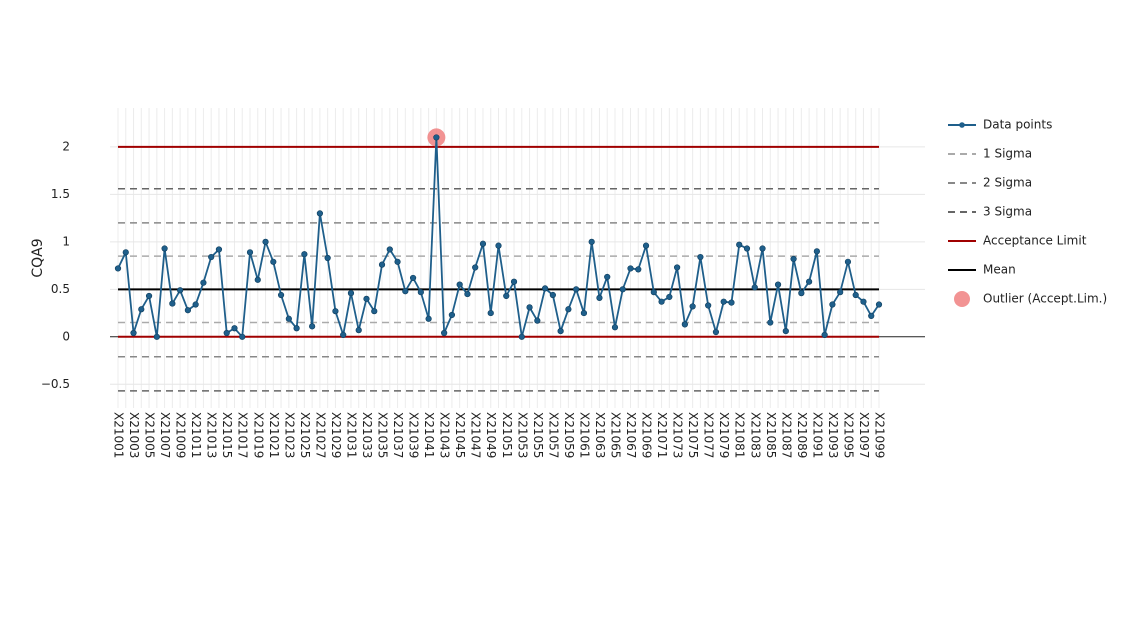 This screenshot has width=1140, height=641. What do you see at coordinates (802, 435) in the screenshot?
I see `x-tick-label: X21089` at bounding box center [802, 435].